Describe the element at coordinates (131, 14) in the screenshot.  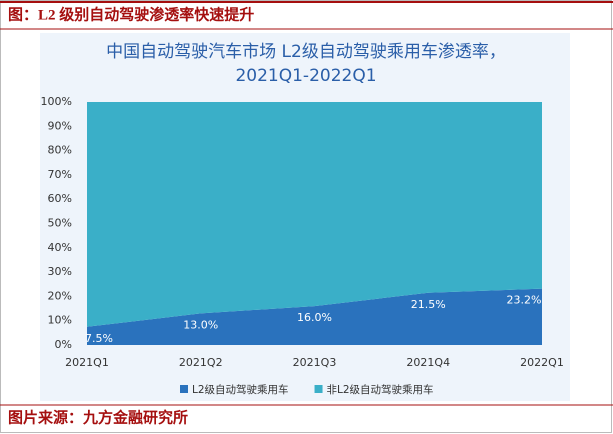
I see `header-title: 图：L2 级别自动驾驶渗透率快速提升` at that location.